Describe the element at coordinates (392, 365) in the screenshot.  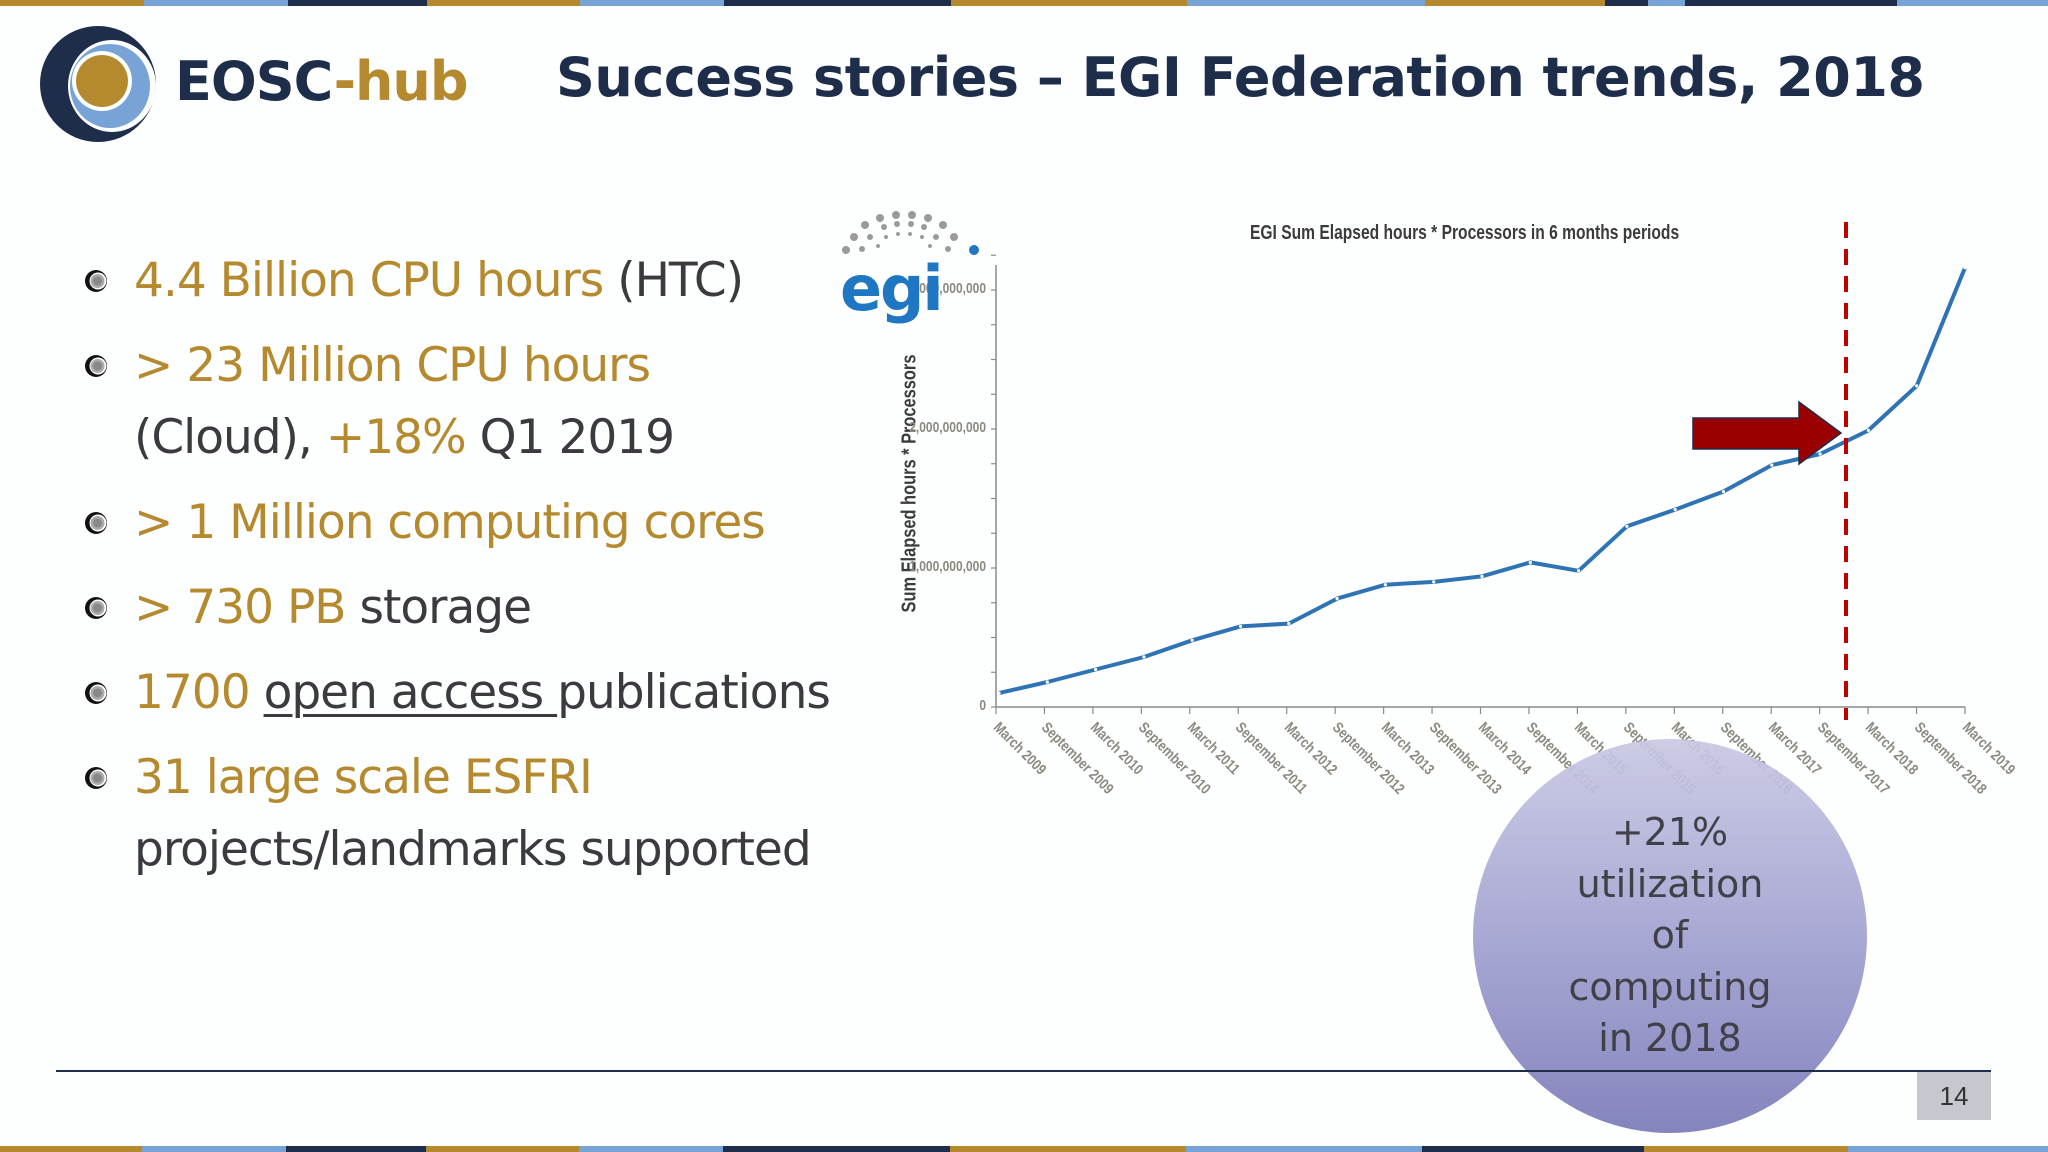
I see `bullet-text-part: > 23 Million CPU hours` at that location.